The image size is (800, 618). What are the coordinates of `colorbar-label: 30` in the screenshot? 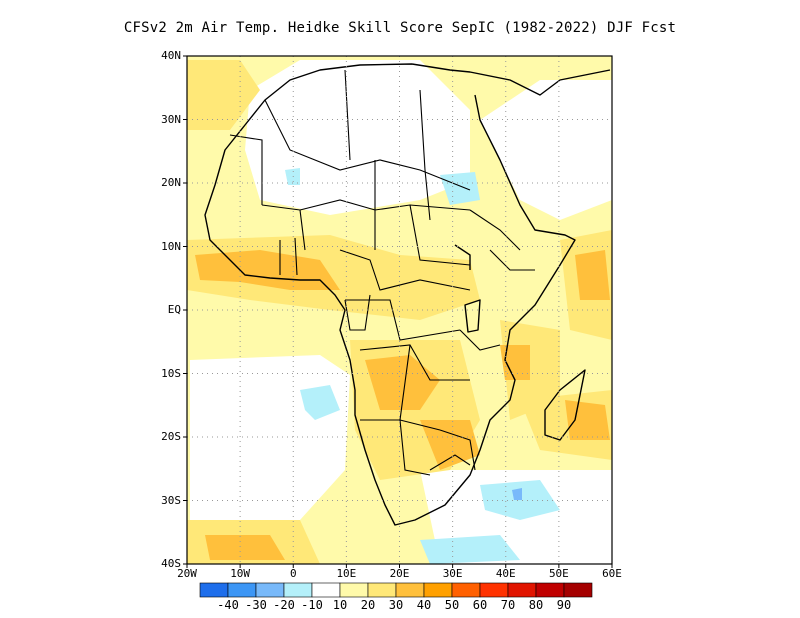 It's located at (396, 605).